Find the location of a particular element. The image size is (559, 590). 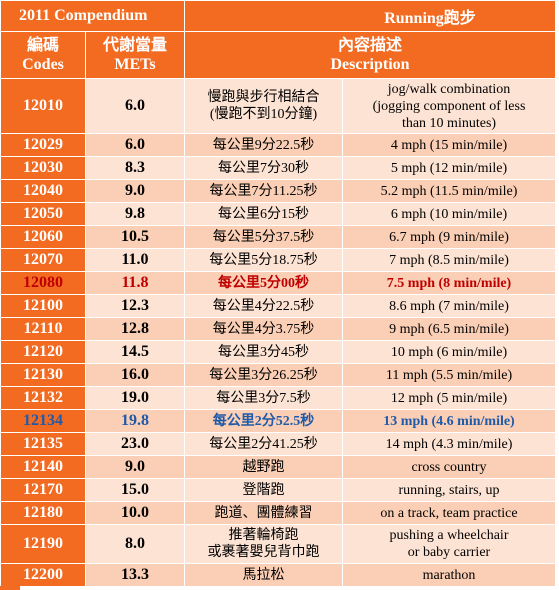

codes-header: 編碼 Codes is located at coordinates (43, 55).